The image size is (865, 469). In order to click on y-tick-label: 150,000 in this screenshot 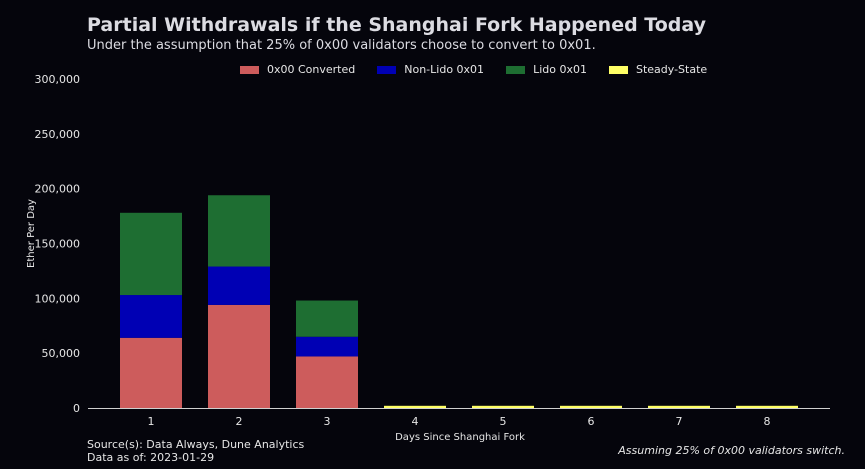, I will do `click(58, 244)`.